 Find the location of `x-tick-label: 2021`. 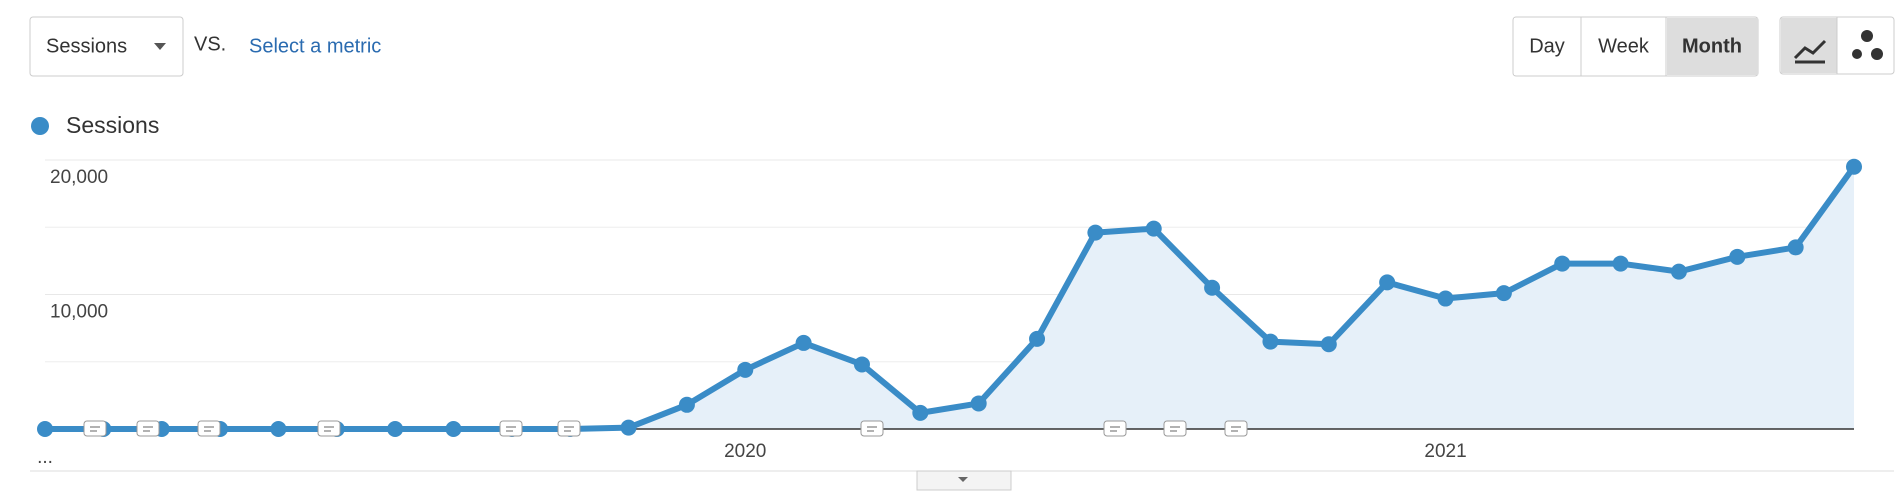

x-tick-label: 2021 is located at coordinates (1445, 451).